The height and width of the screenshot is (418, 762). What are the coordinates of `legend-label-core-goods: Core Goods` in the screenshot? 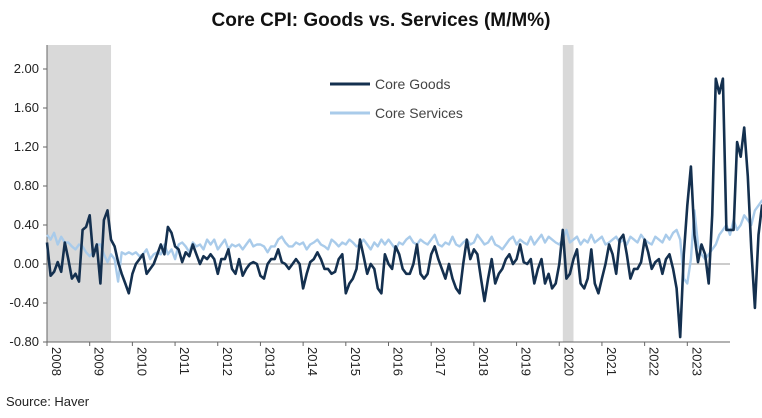 It's located at (412, 84).